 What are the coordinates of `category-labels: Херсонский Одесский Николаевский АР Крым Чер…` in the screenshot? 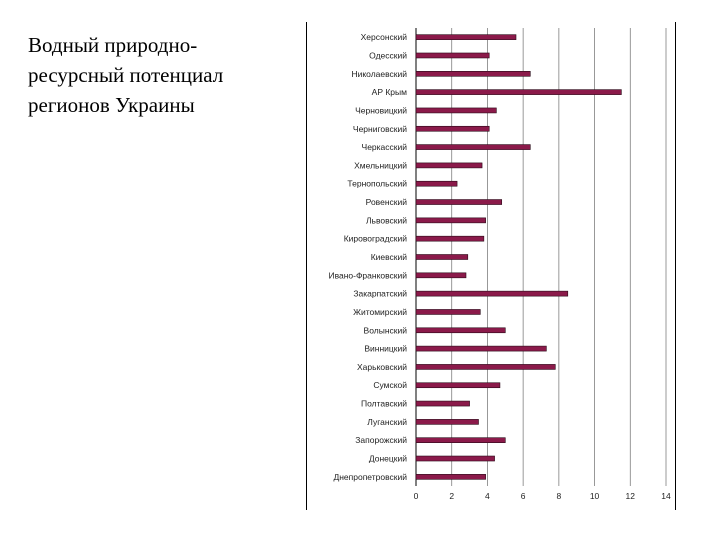 It's located at (367, 257).